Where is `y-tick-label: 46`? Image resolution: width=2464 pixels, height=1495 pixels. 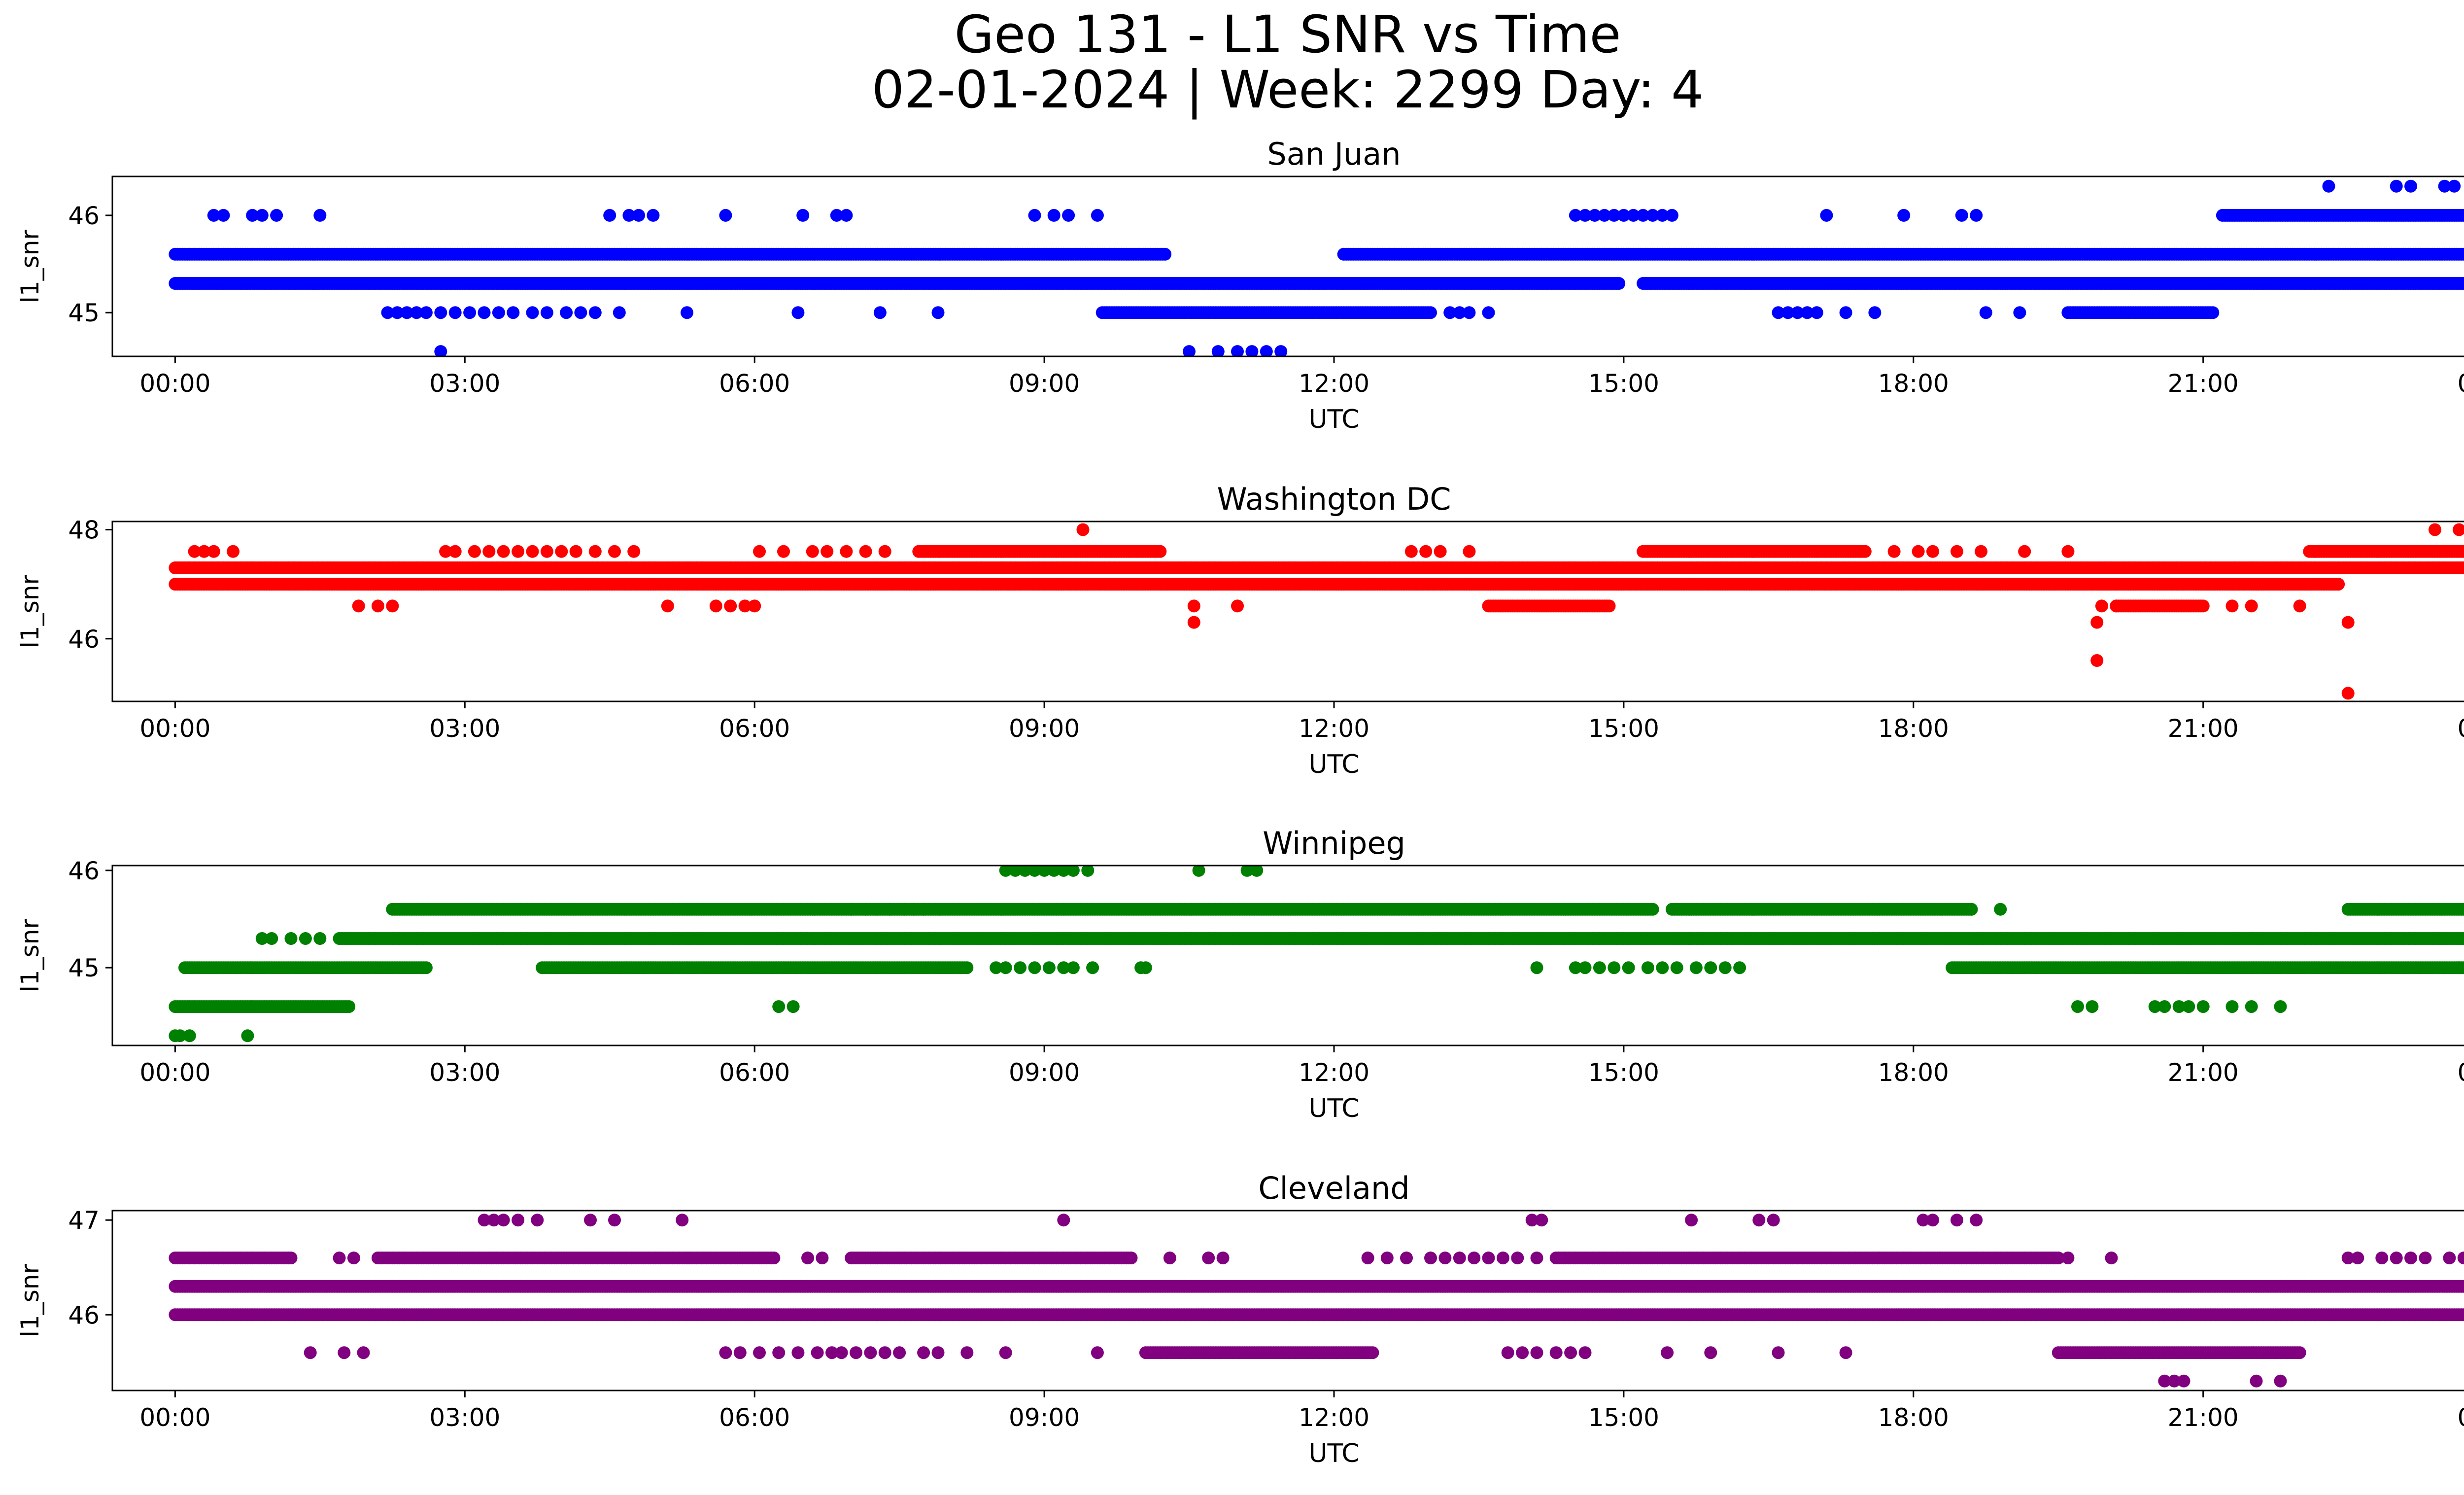
y-tick-label: 46 is located at coordinates (84, 216).